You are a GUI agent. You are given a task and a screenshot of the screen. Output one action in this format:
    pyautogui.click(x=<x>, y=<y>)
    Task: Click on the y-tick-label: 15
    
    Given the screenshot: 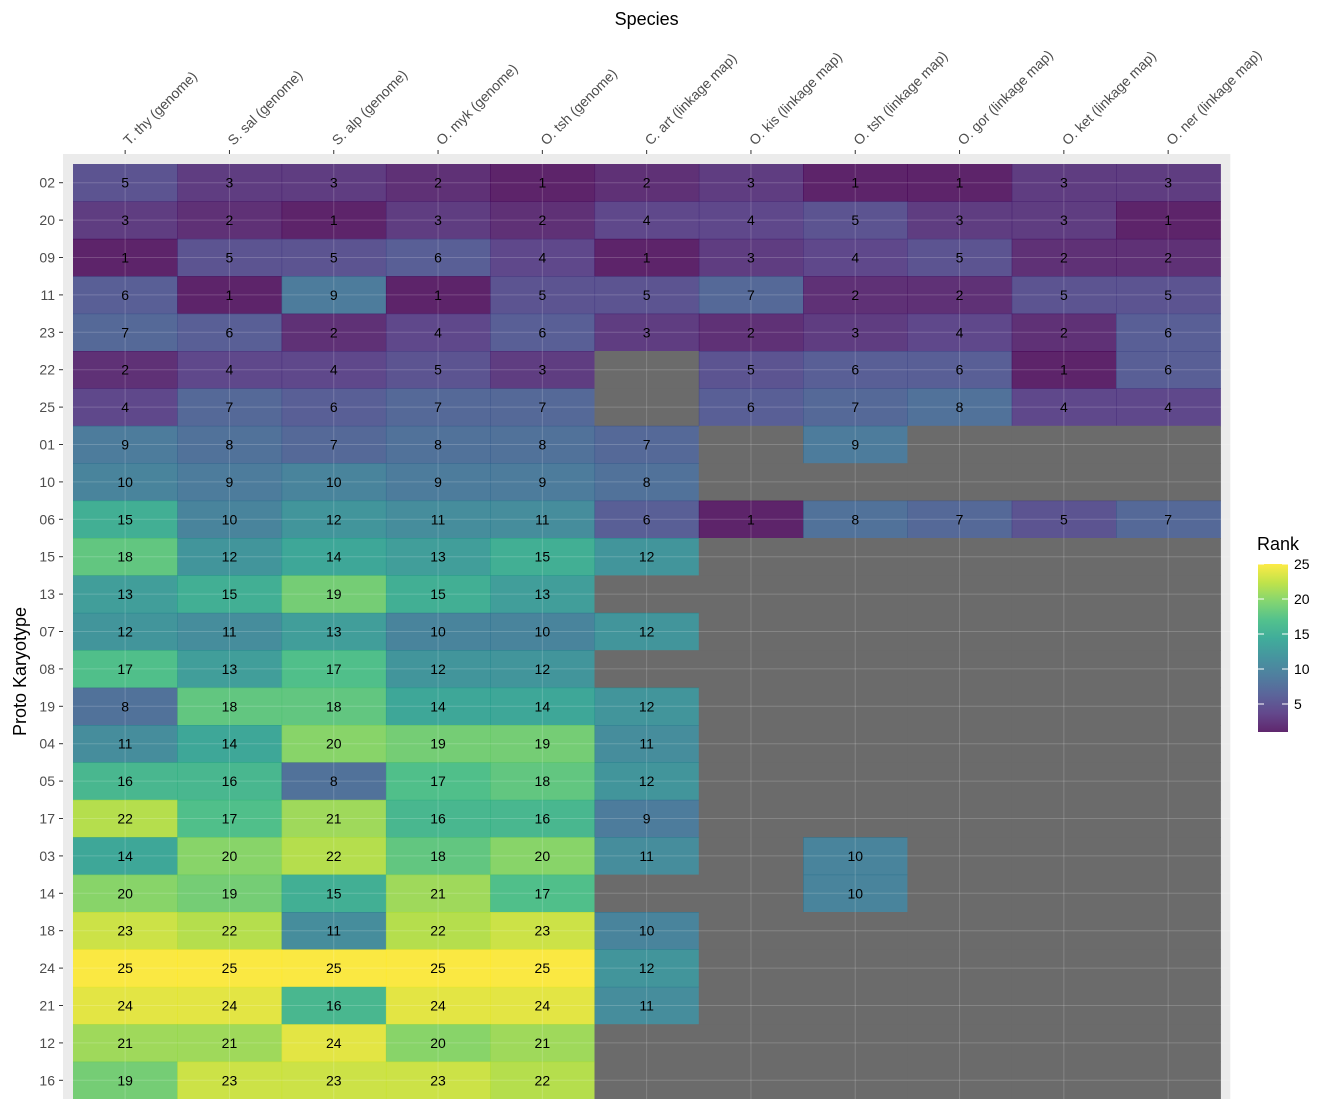 What is the action you would take?
    pyautogui.click(x=47, y=557)
    